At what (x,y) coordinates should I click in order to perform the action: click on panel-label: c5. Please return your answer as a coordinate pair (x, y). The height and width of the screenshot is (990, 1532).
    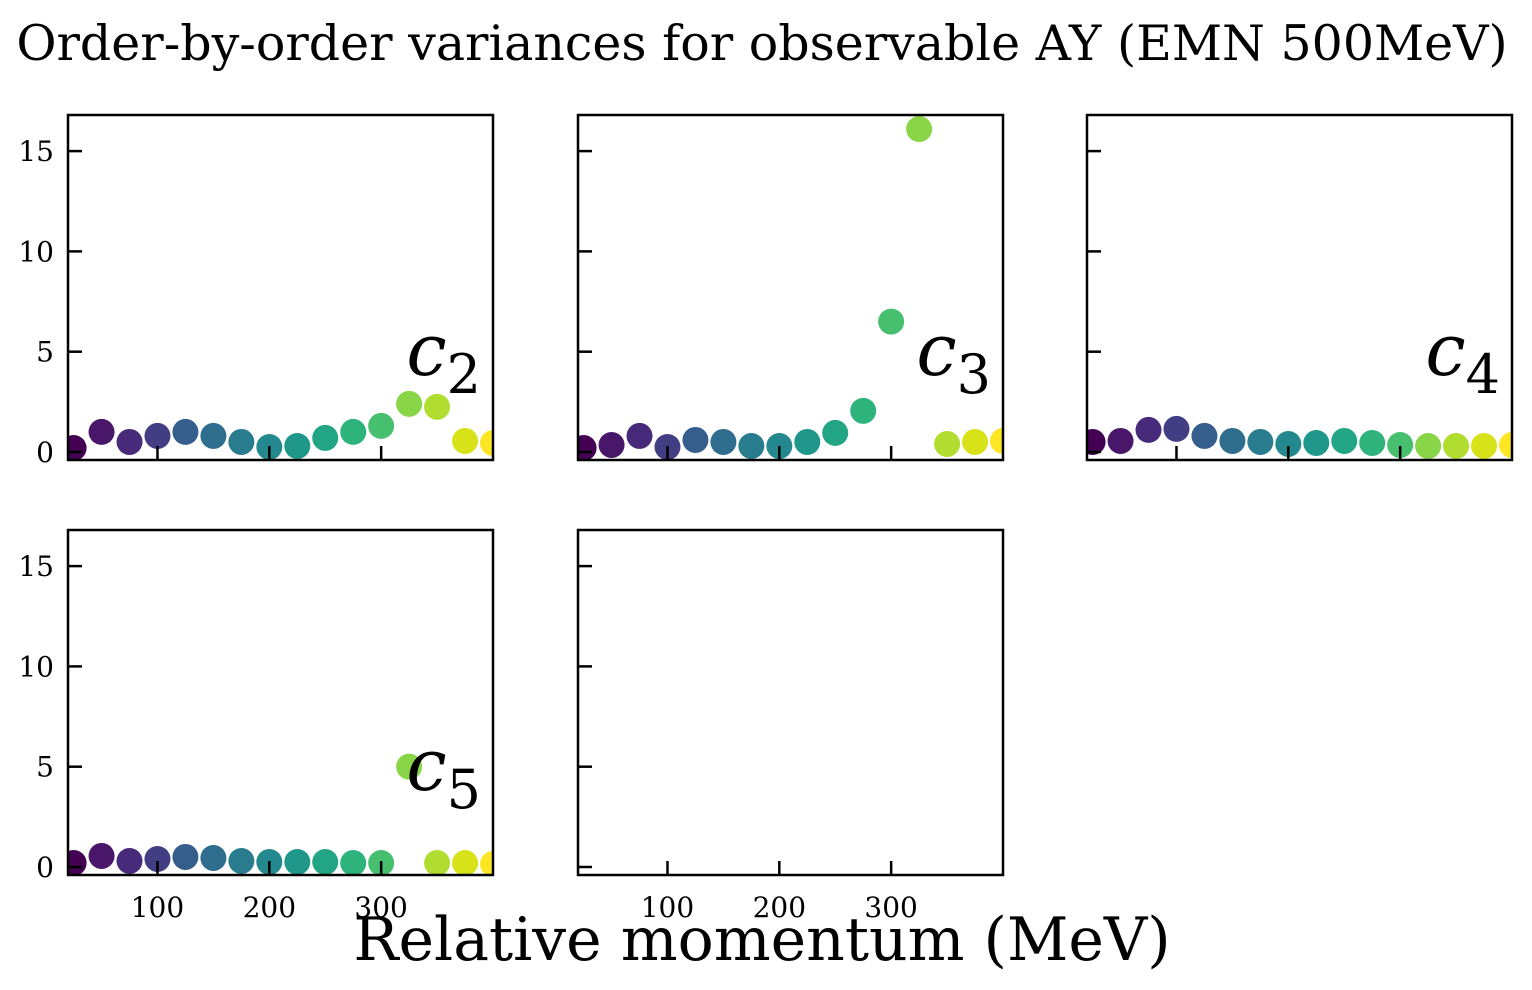
    Looking at the image, I should click on (443, 772).